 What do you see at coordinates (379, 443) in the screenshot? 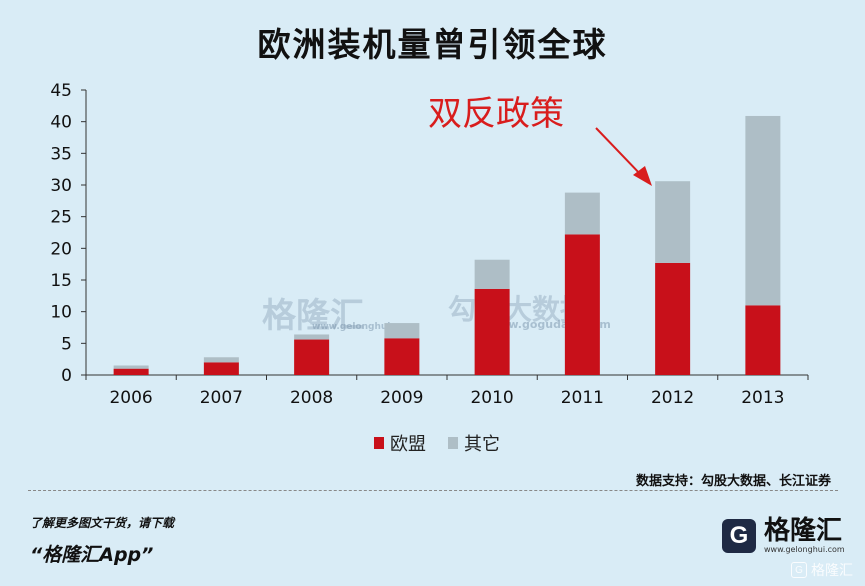
I see `legend-swatch-eu` at bounding box center [379, 443].